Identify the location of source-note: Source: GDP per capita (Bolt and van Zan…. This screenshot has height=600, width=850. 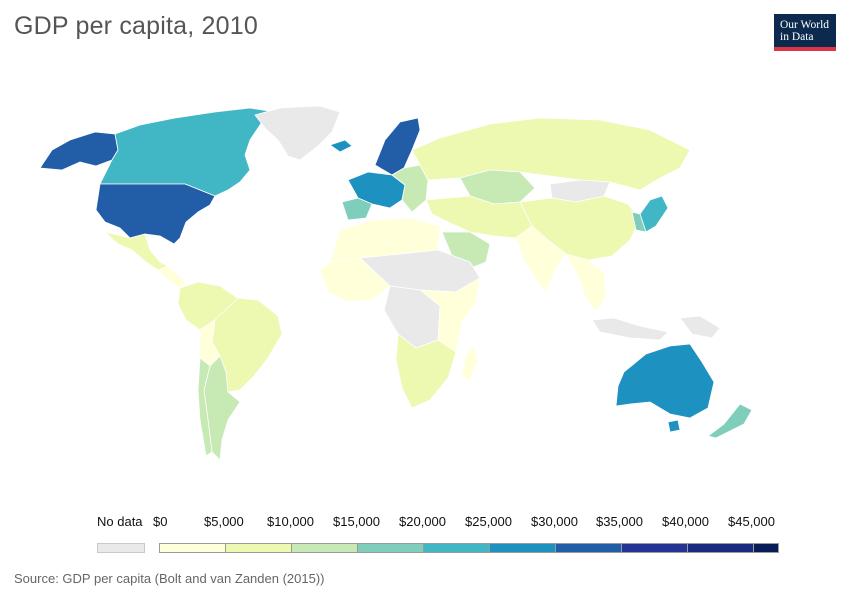
(169, 578).